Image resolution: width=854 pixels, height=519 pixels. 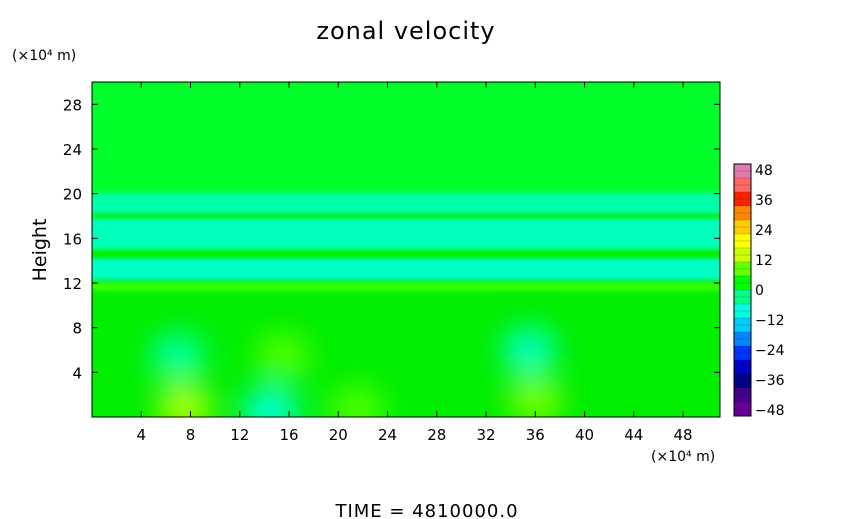 What do you see at coordinates (759, 291) in the screenshot?
I see `colorbar-tick-label: 0` at bounding box center [759, 291].